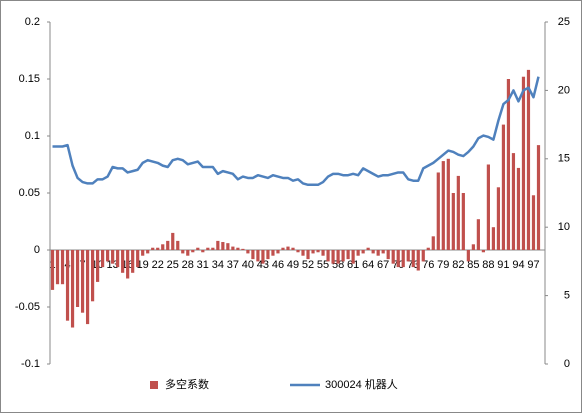 This screenshot has height=413, width=582. I want to click on legend-swatch, so click(154, 385).